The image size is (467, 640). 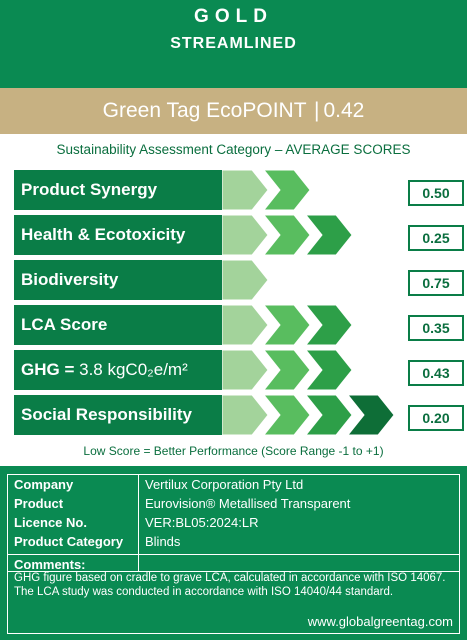 I want to click on category-row: GHG = 3.8 kgC0₂e/m² 0.43, so click(x=239, y=370).